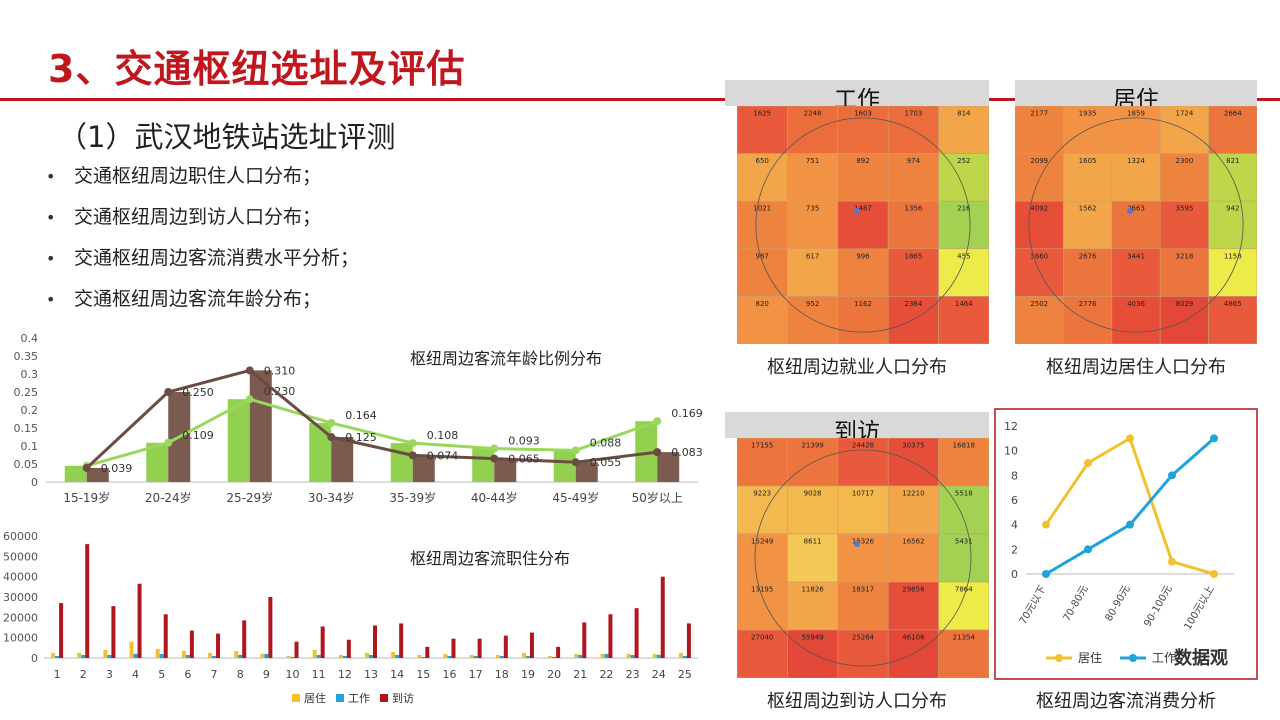 This screenshot has width=1280, height=720. What do you see at coordinates (863, 542) in the screenshot?
I see `cell-value: 15326` at bounding box center [863, 542].